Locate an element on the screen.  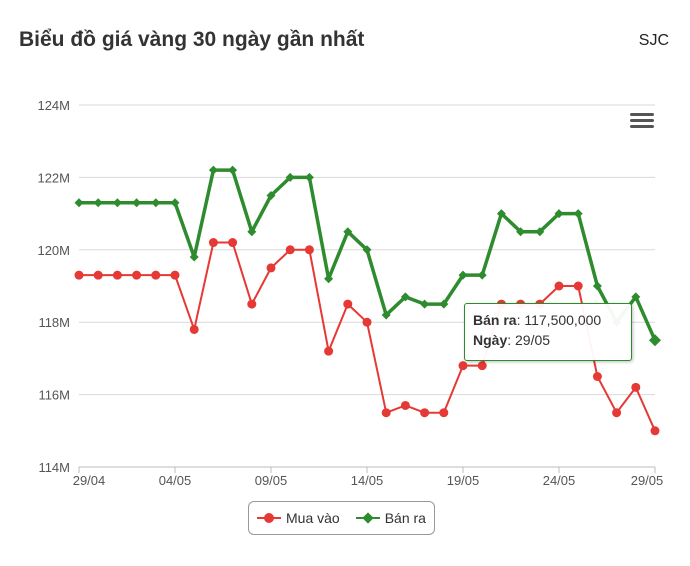
hamburger-menu-icon is located at coordinates (642, 121).